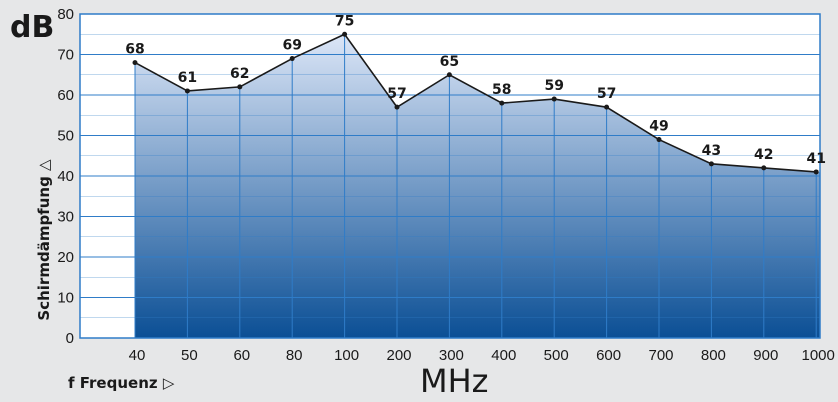 The height and width of the screenshot is (402, 838). I want to click on y-tick-label: 80, so click(65, 14).